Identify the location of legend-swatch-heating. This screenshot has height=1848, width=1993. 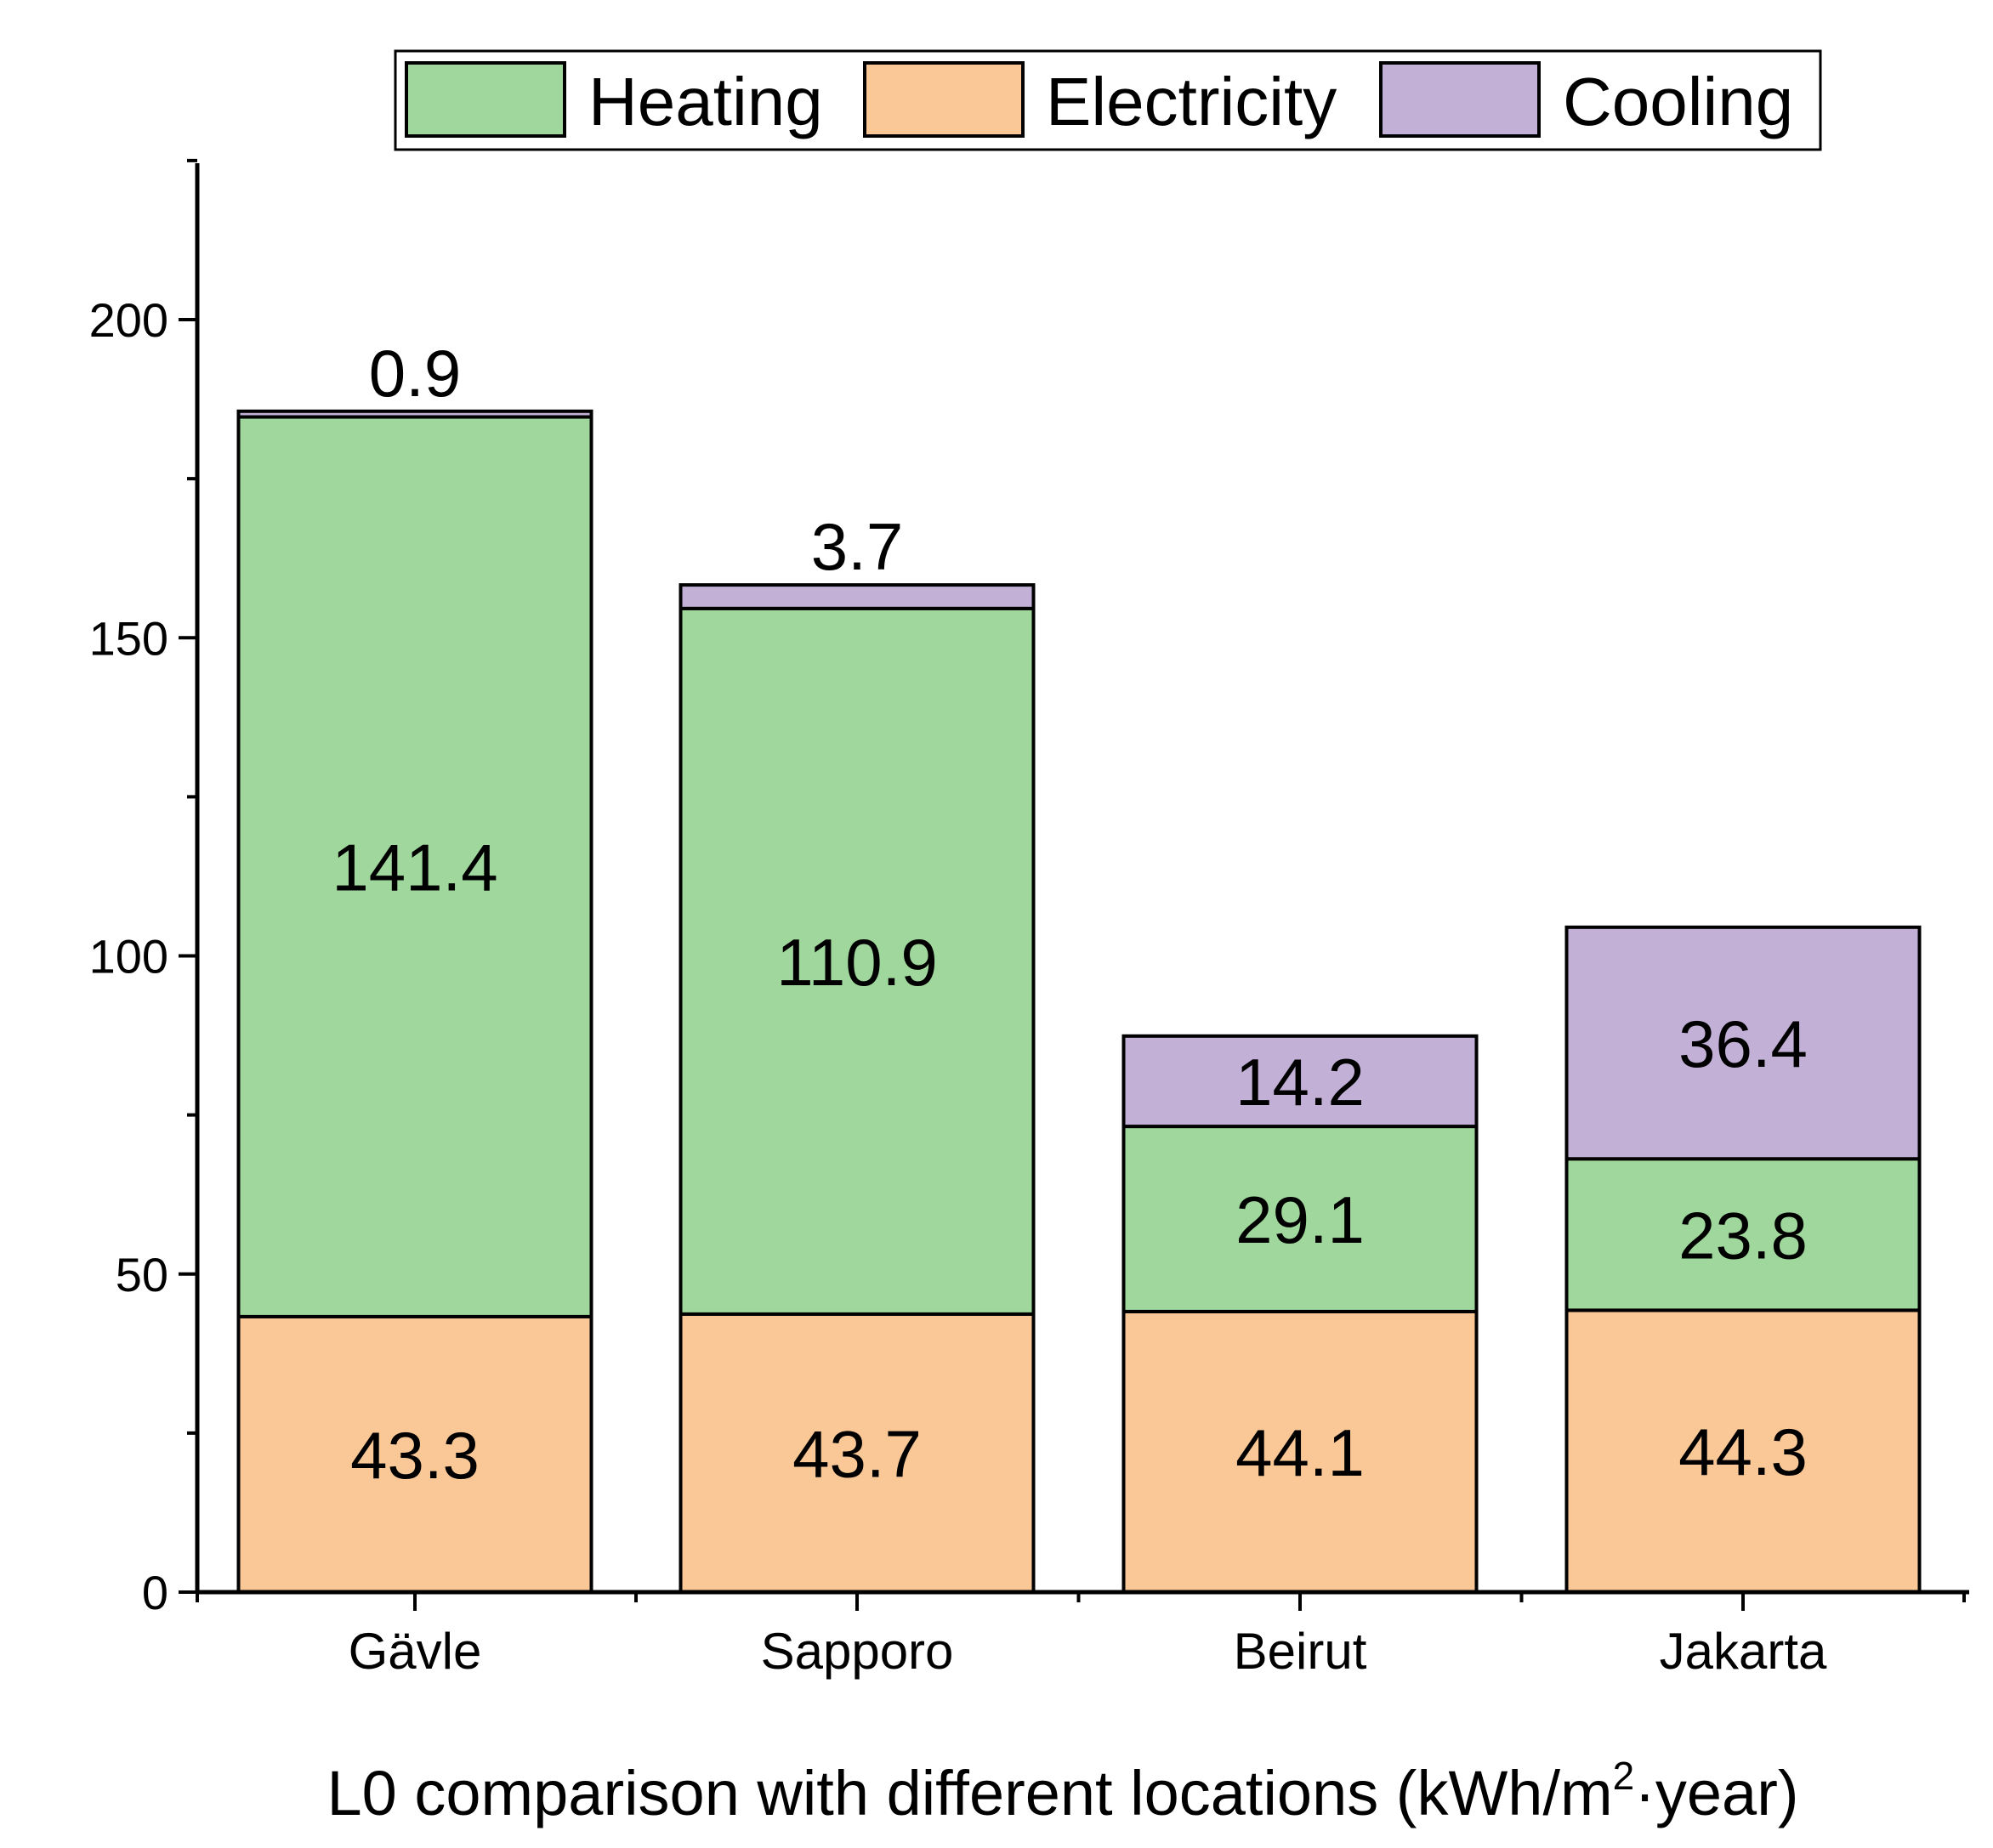
(485, 99).